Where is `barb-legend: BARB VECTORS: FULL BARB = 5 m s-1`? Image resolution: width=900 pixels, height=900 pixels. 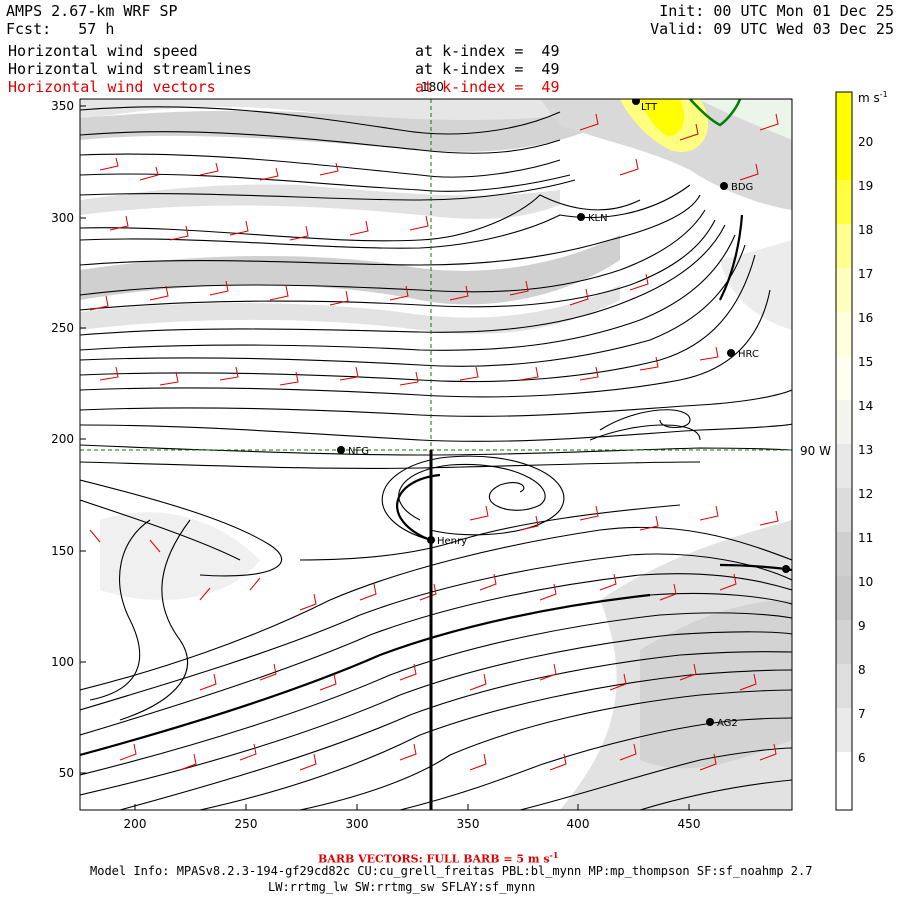 barb-legend: BARB VECTORS: FULL BARB = 5 m s-1 is located at coordinates (438, 858).